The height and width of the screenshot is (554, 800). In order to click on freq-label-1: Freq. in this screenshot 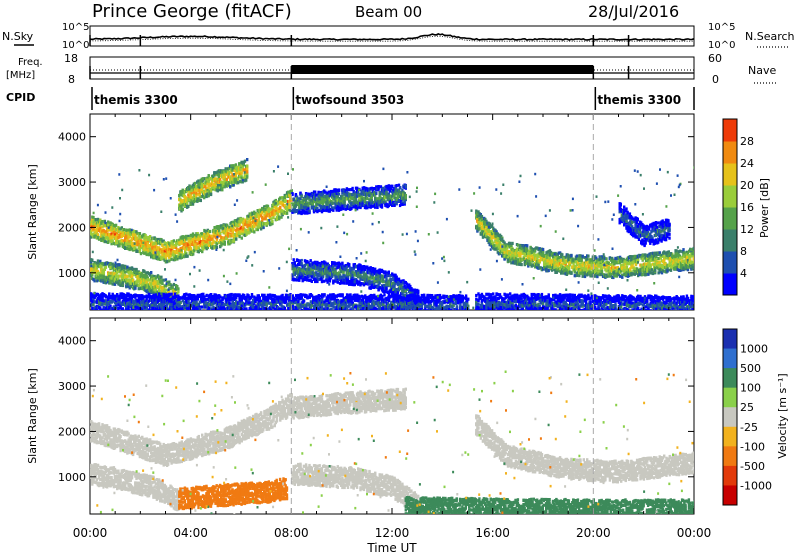, I will do `click(30, 62)`.